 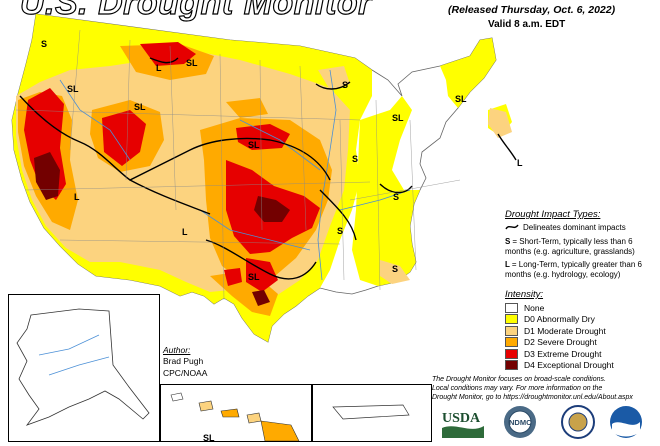 I want to click on doc-seal-logo, so click(x=578, y=422).